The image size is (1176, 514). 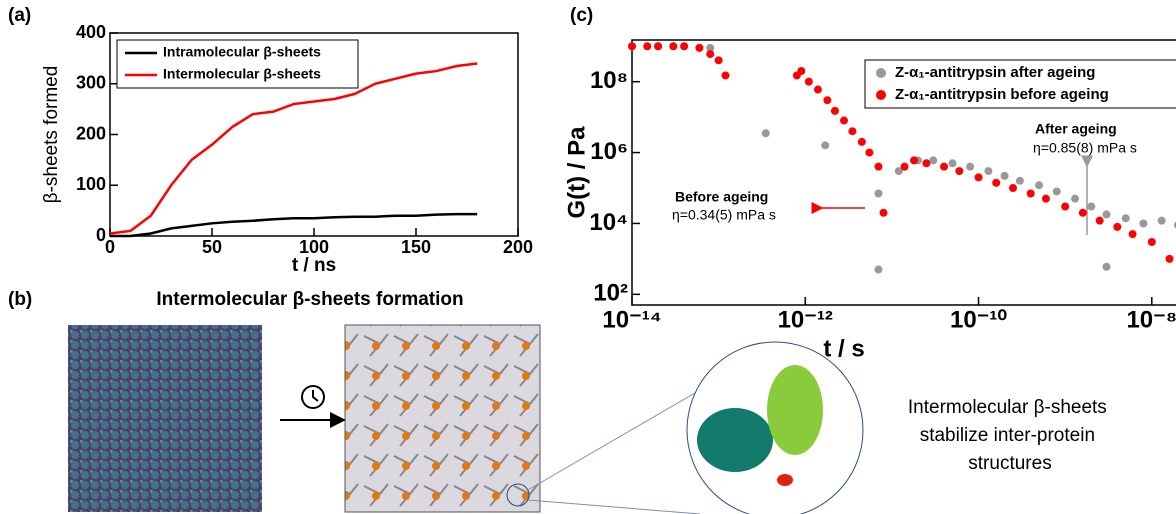 I want to click on y-tick-label: 10⁸, so click(x=609, y=80).